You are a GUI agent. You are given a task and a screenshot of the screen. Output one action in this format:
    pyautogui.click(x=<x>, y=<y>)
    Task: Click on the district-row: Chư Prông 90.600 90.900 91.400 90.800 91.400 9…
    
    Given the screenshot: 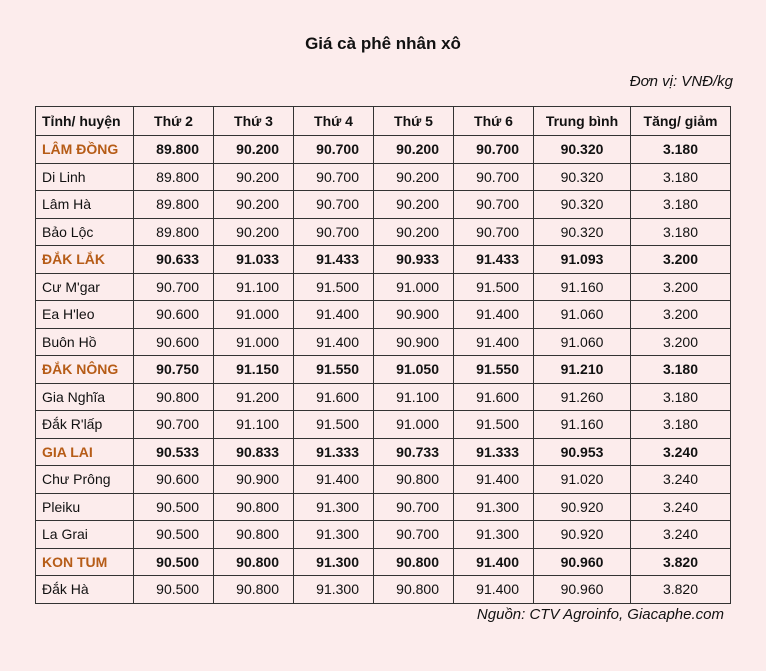 What is the action you would take?
    pyautogui.click(x=383, y=479)
    